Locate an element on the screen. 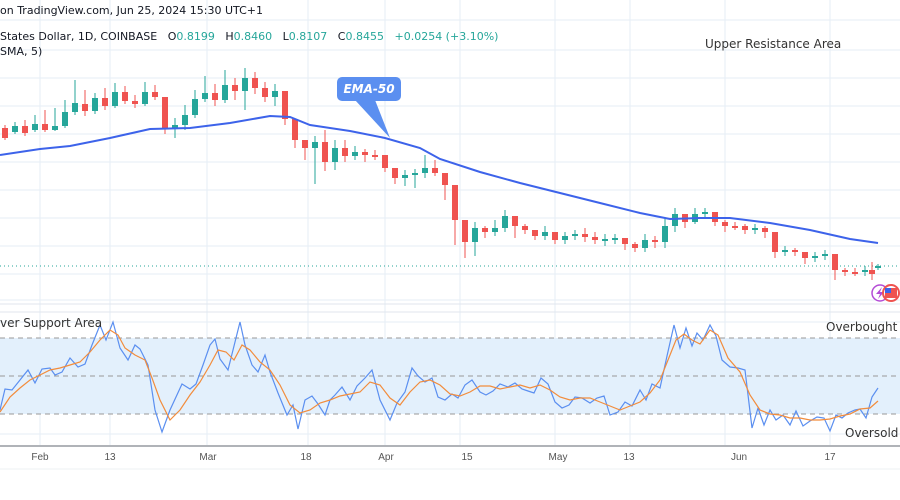 The image size is (900, 500). lower-support-label: ver Support Area is located at coordinates (51, 323).